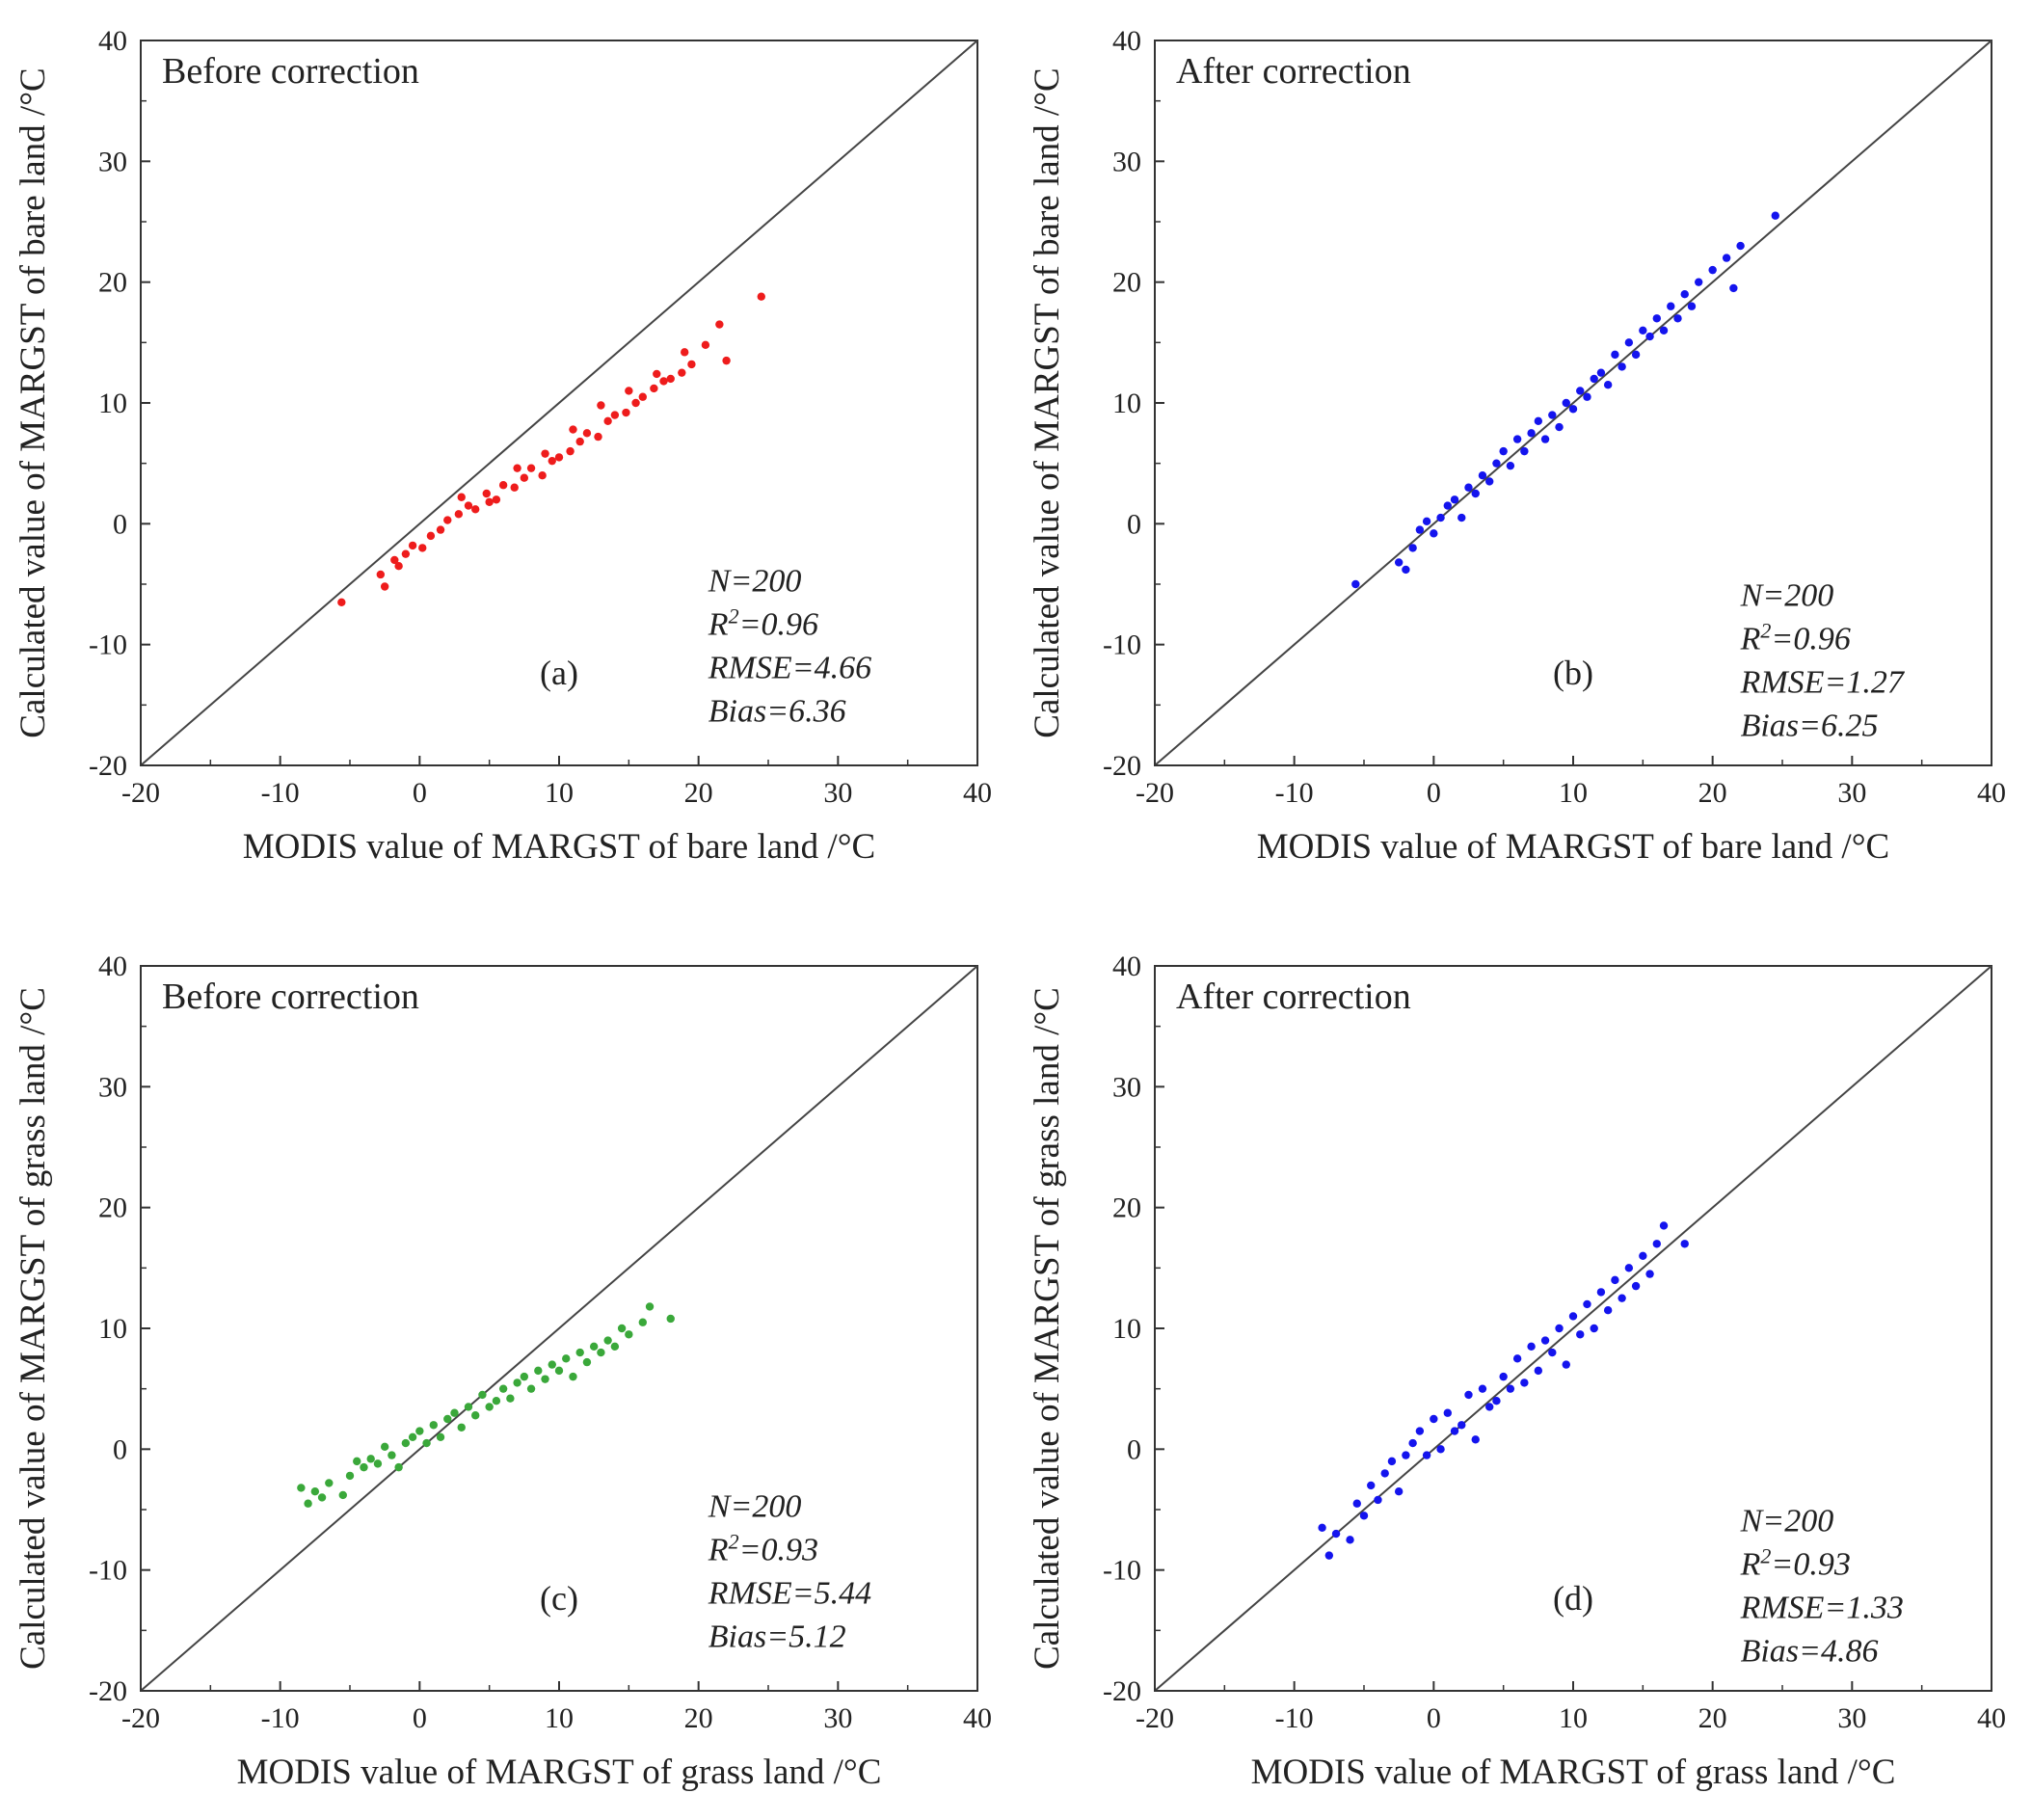 This screenshot has width=2032, height=1820. What do you see at coordinates (112, 1208) in the screenshot?
I see `y-tick-label: 20` at bounding box center [112, 1208].